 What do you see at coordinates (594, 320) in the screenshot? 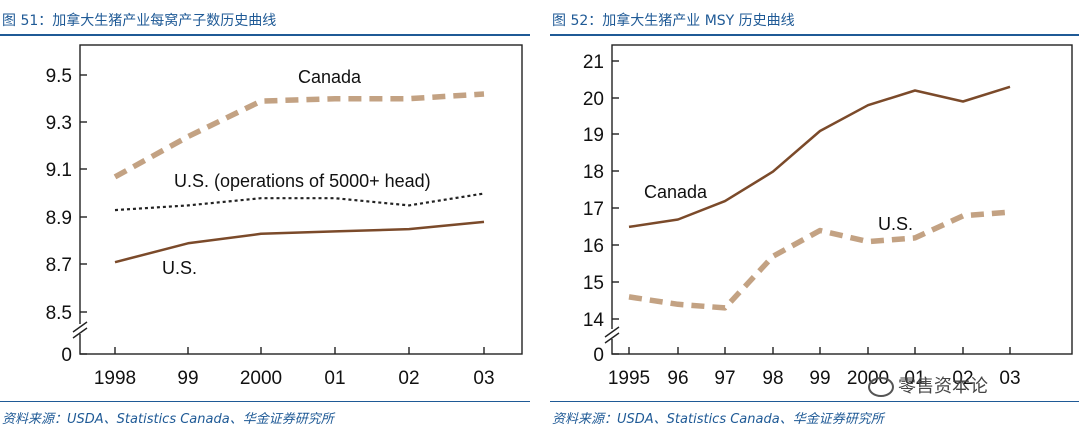
I see `y-tick-label: 14` at bounding box center [594, 320].